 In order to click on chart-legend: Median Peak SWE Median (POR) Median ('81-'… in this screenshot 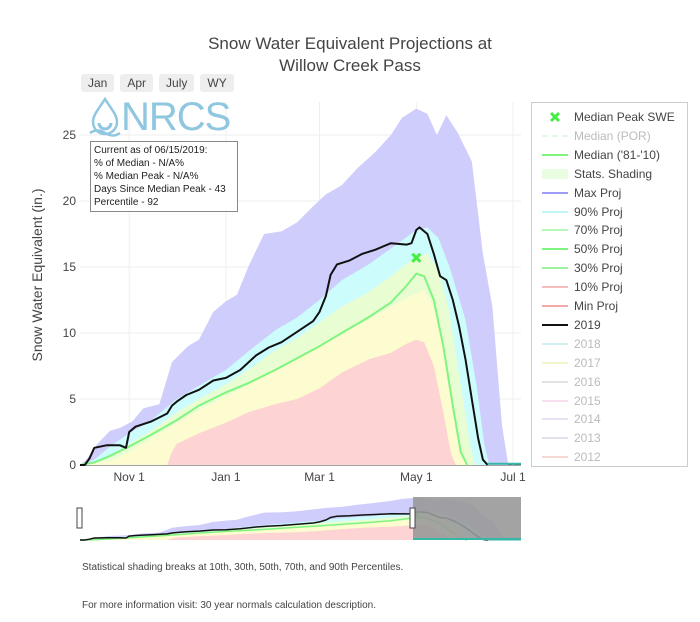, I will do `click(609, 284)`.